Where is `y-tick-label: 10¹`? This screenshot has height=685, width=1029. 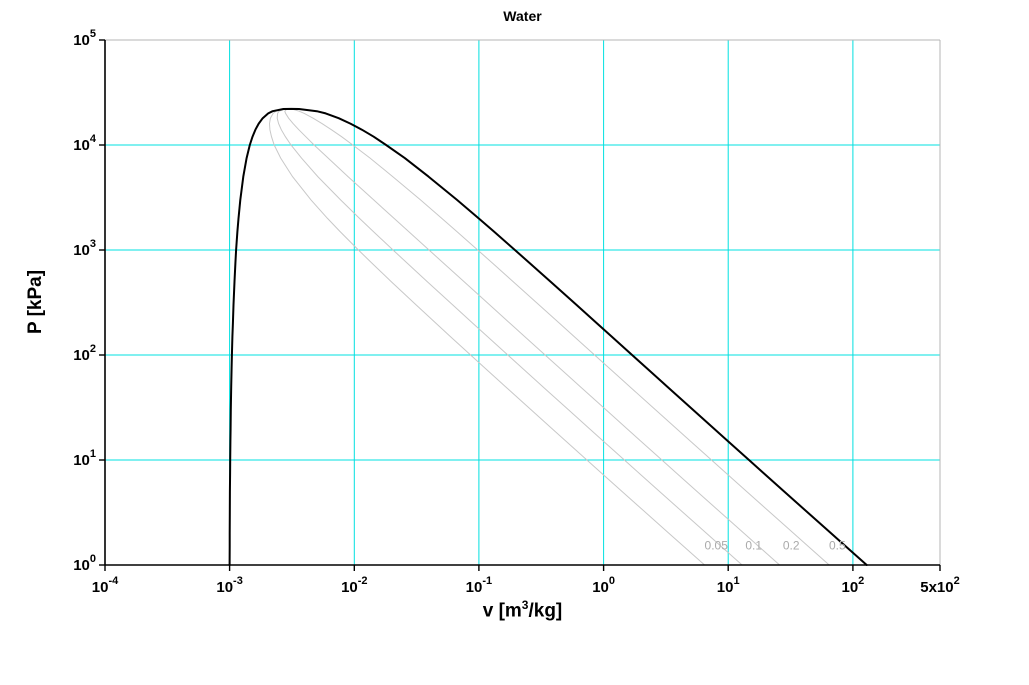
y-tick-label: 10¹ is located at coordinates (84, 458).